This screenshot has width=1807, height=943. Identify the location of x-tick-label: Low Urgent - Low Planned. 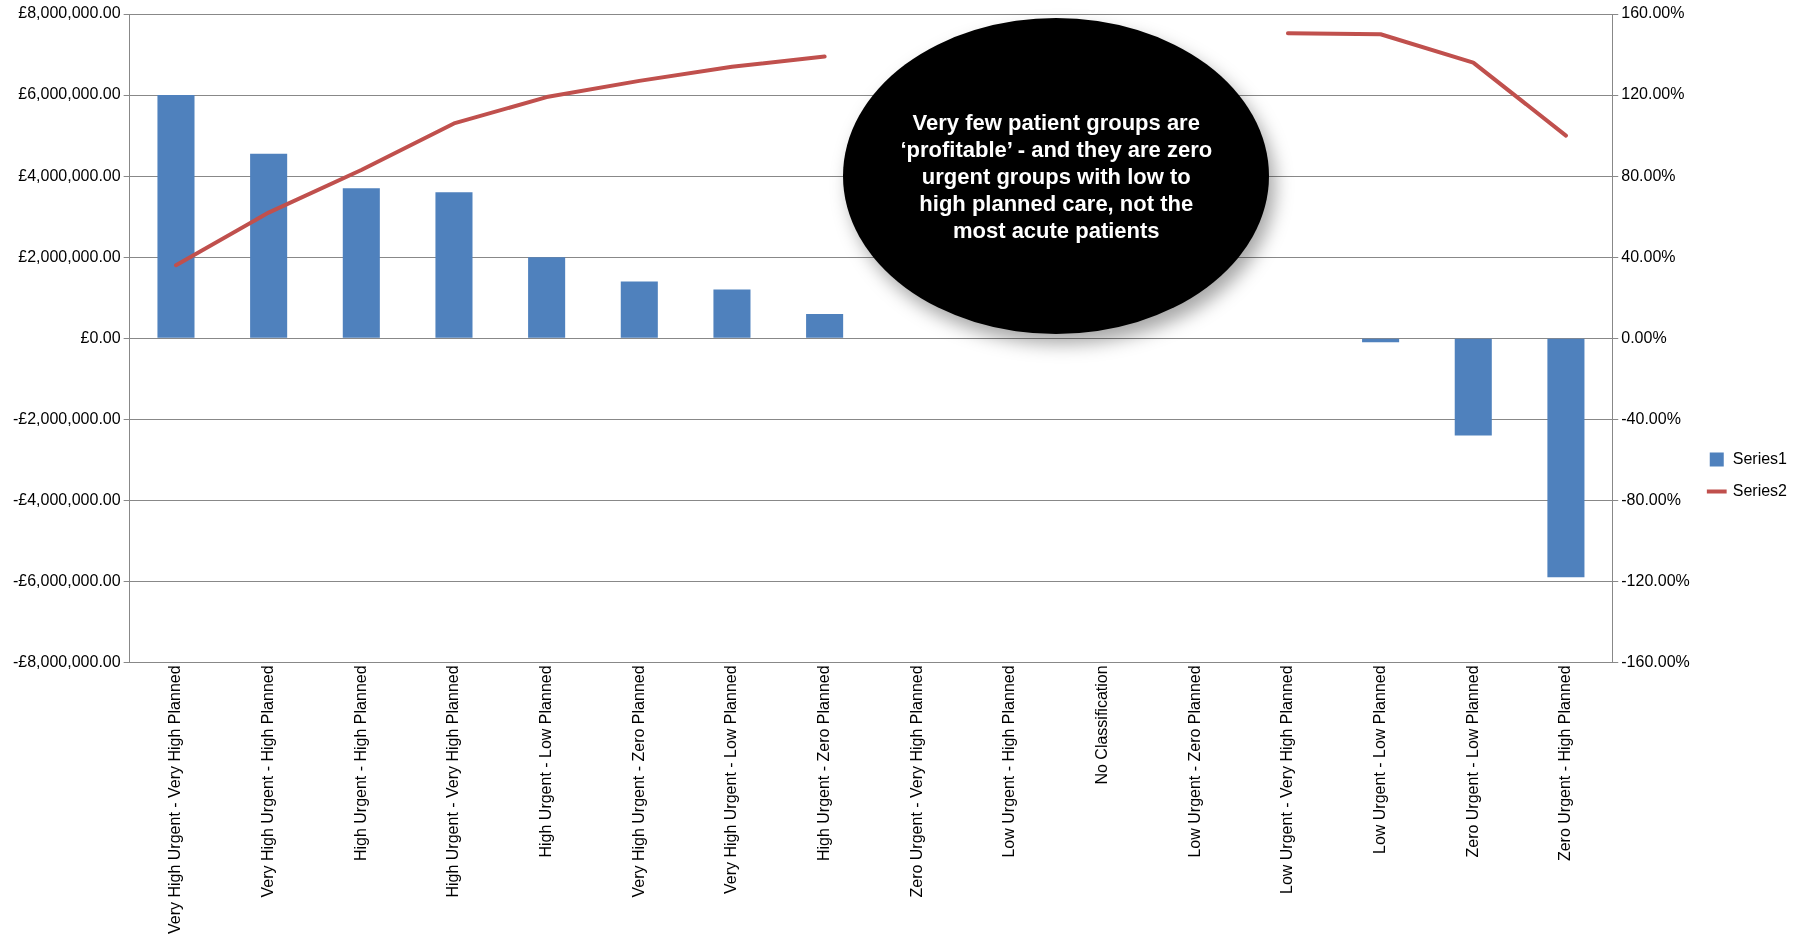
(1380, 759).